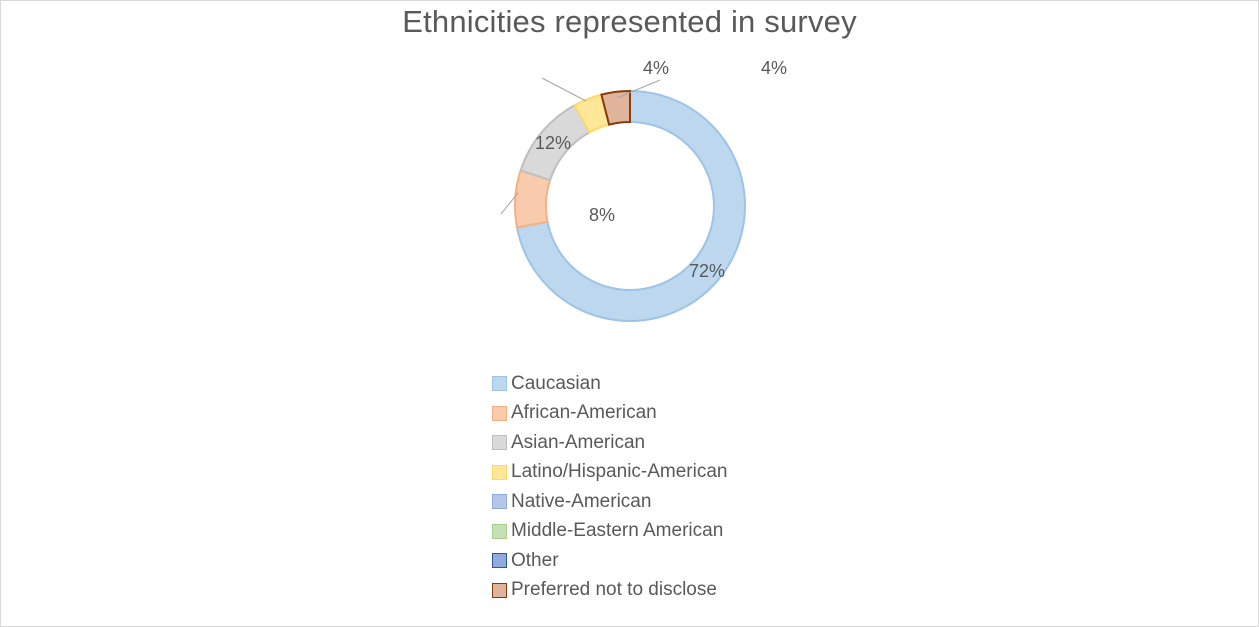 The height and width of the screenshot is (627, 1259). I want to click on legend-item-asian-american: Asian-American, so click(610, 443).